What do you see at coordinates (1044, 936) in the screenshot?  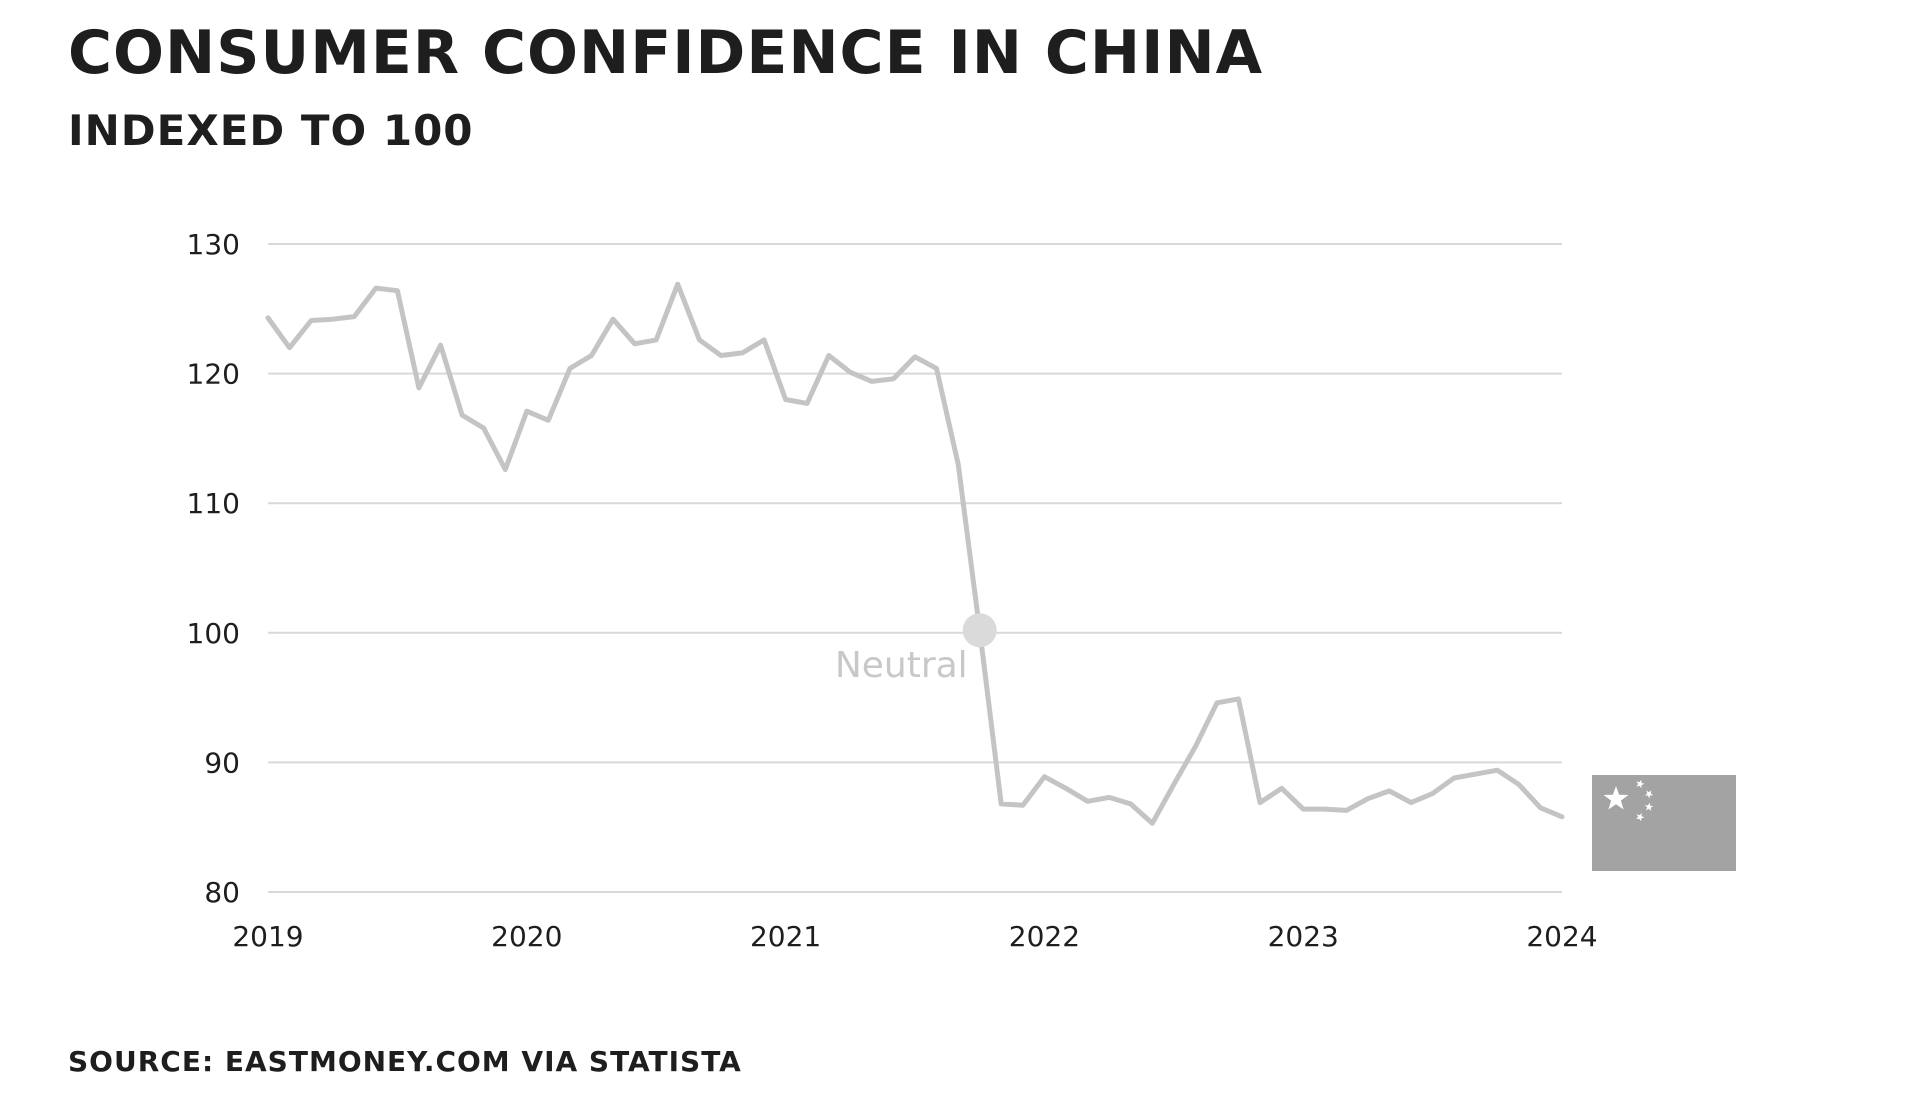 I see `x-tick-label-2022: 2022` at bounding box center [1044, 936].